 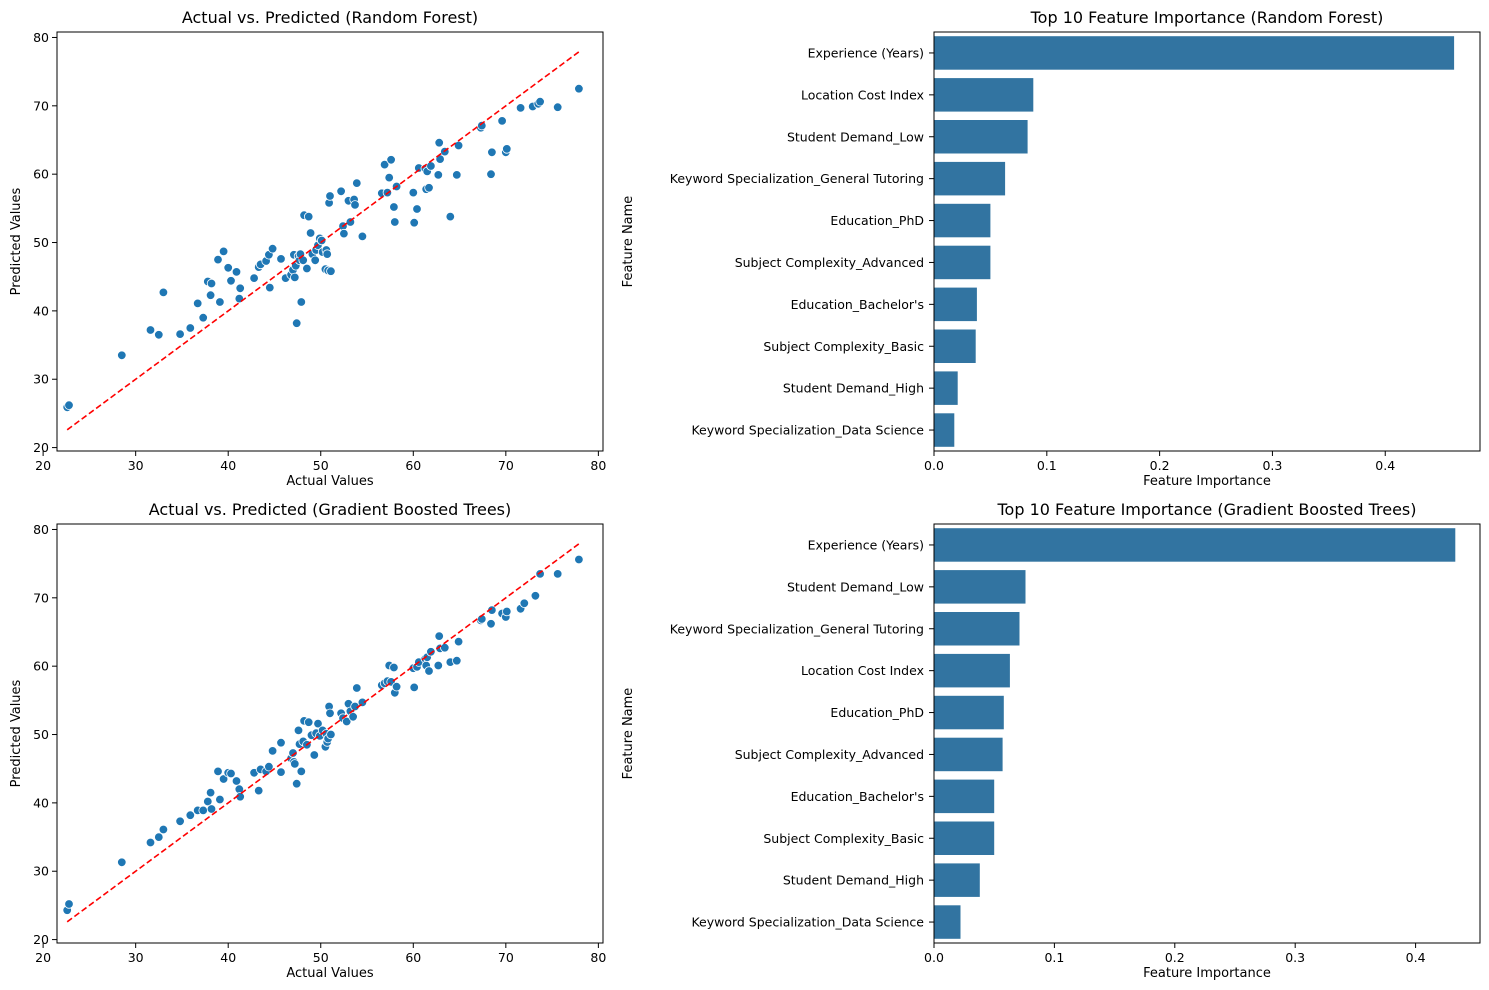 What do you see at coordinates (797, 178) in the screenshot?
I see `category-label: Keyword Specialization_General Tutoring` at bounding box center [797, 178].